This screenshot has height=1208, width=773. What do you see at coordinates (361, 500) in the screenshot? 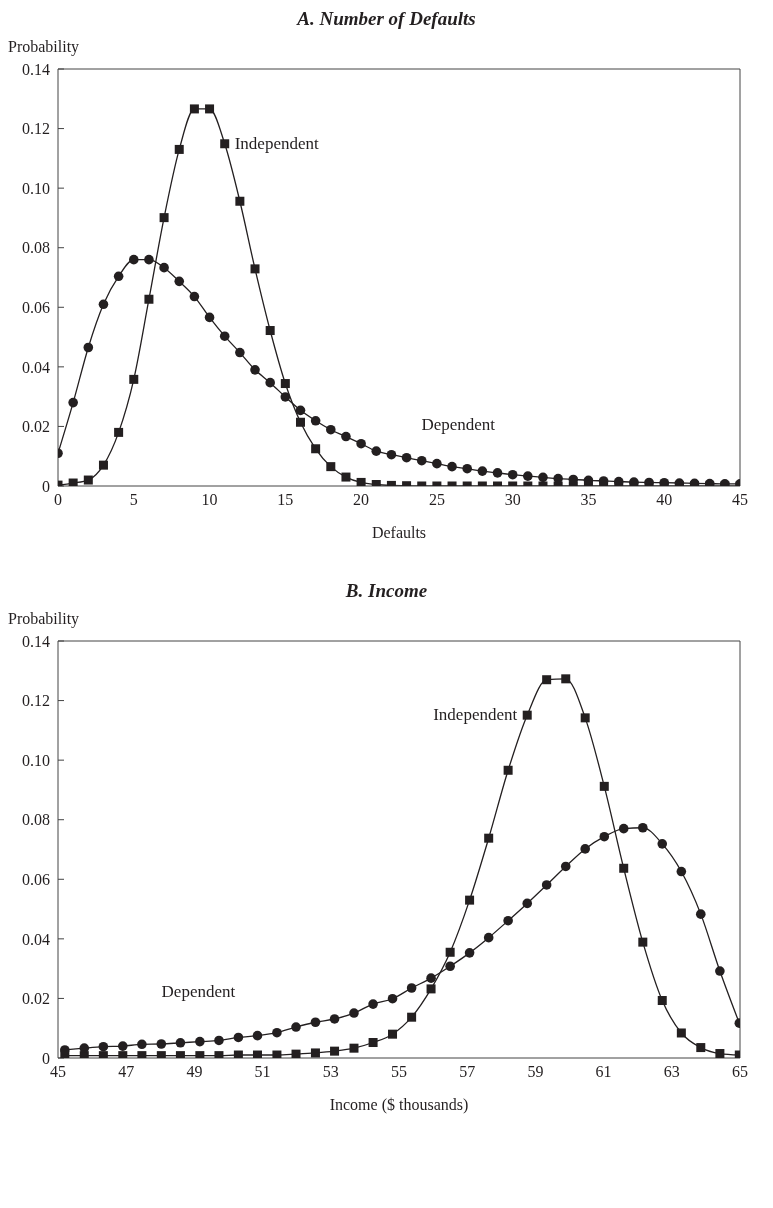
I see `x-tick-label: 20` at bounding box center [361, 500].